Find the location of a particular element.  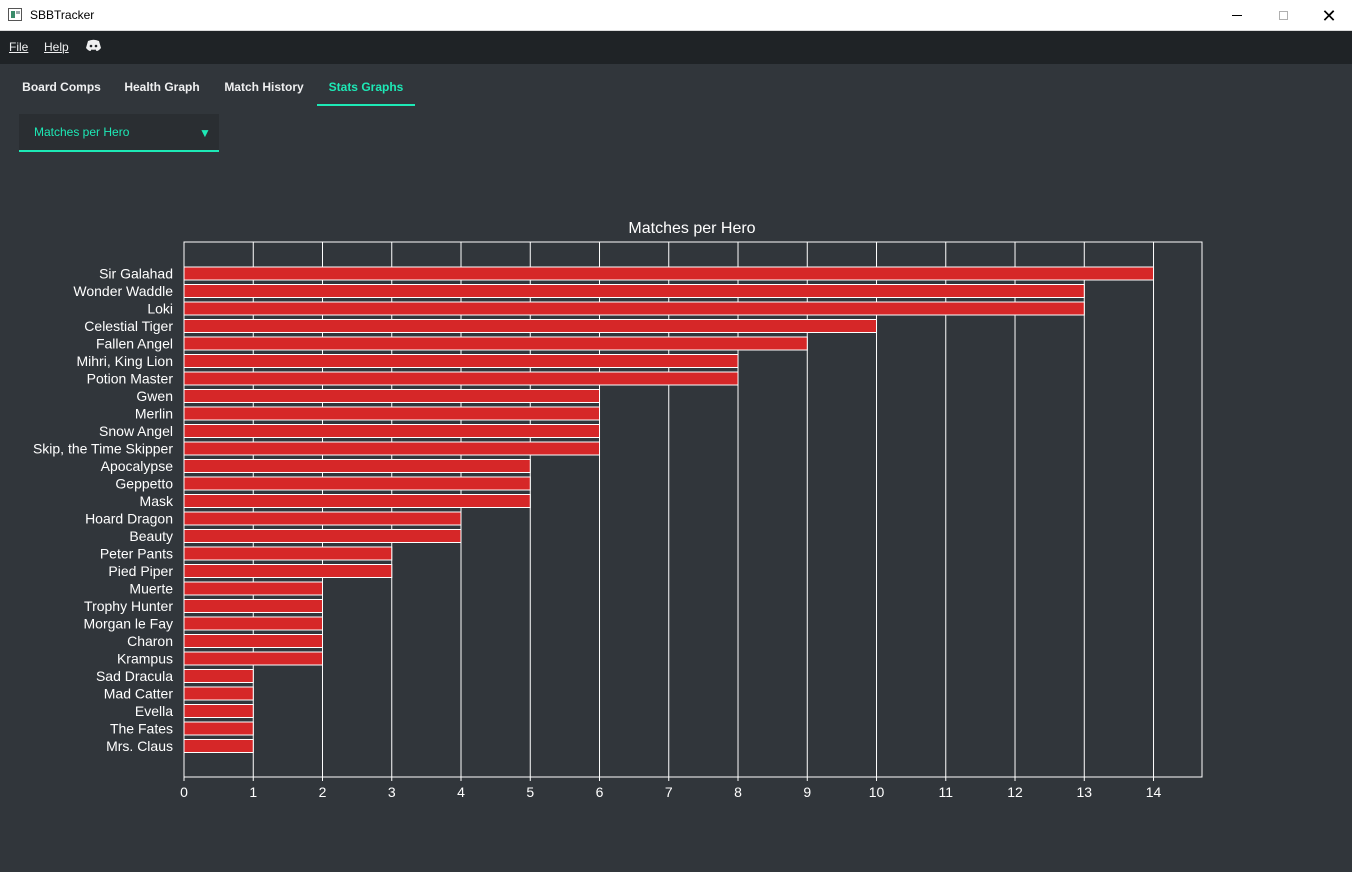

menu-help: Help is located at coordinates (56, 47).